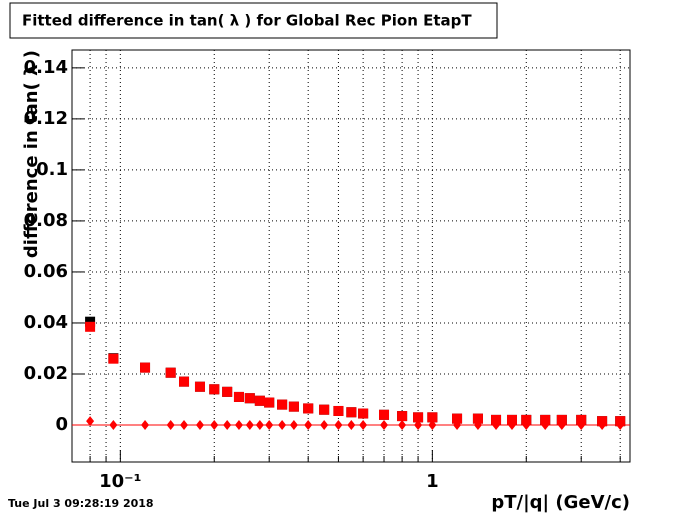 The width and height of the screenshot is (700, 514). Describe the element at coordinates (46, 373) in the screenshot. I see `y-tick-label: 0.02` at that location.